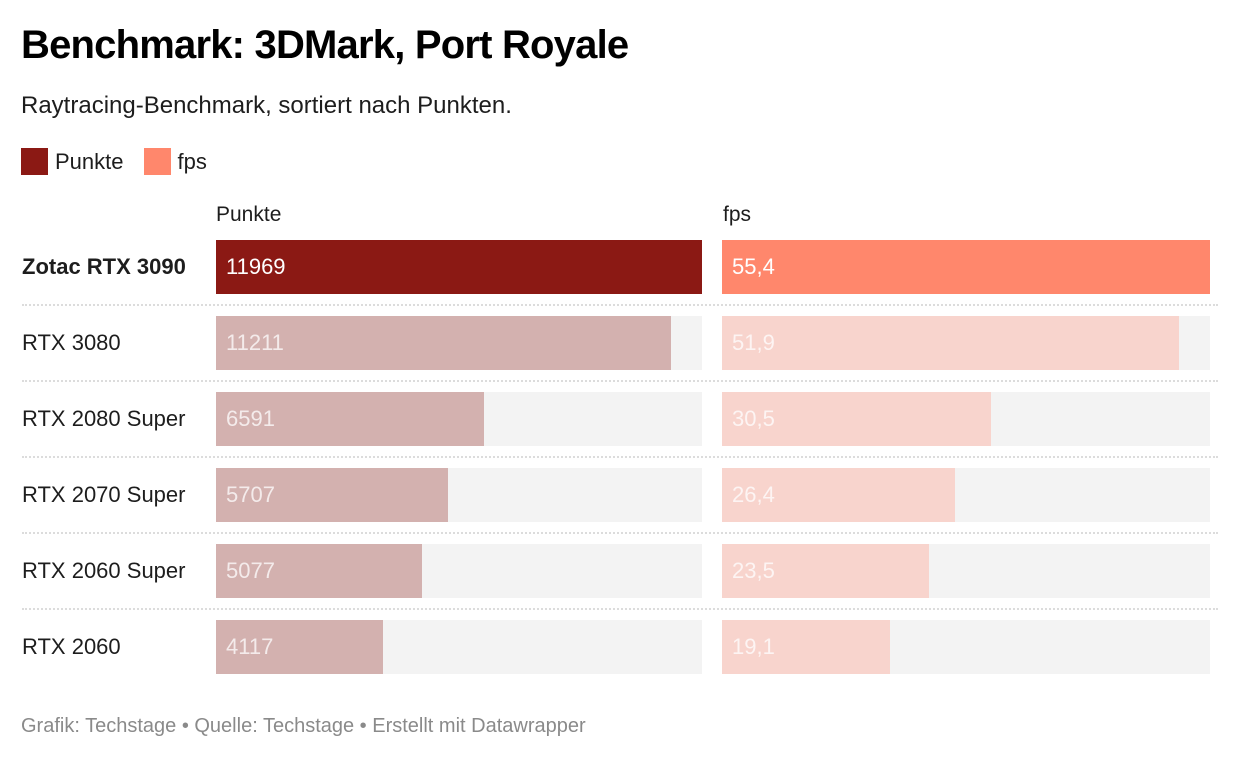 The height and width of the screenshot is (760, 1240). I want to click on bar-value-label-punkte: 6591, so click(250, 418).